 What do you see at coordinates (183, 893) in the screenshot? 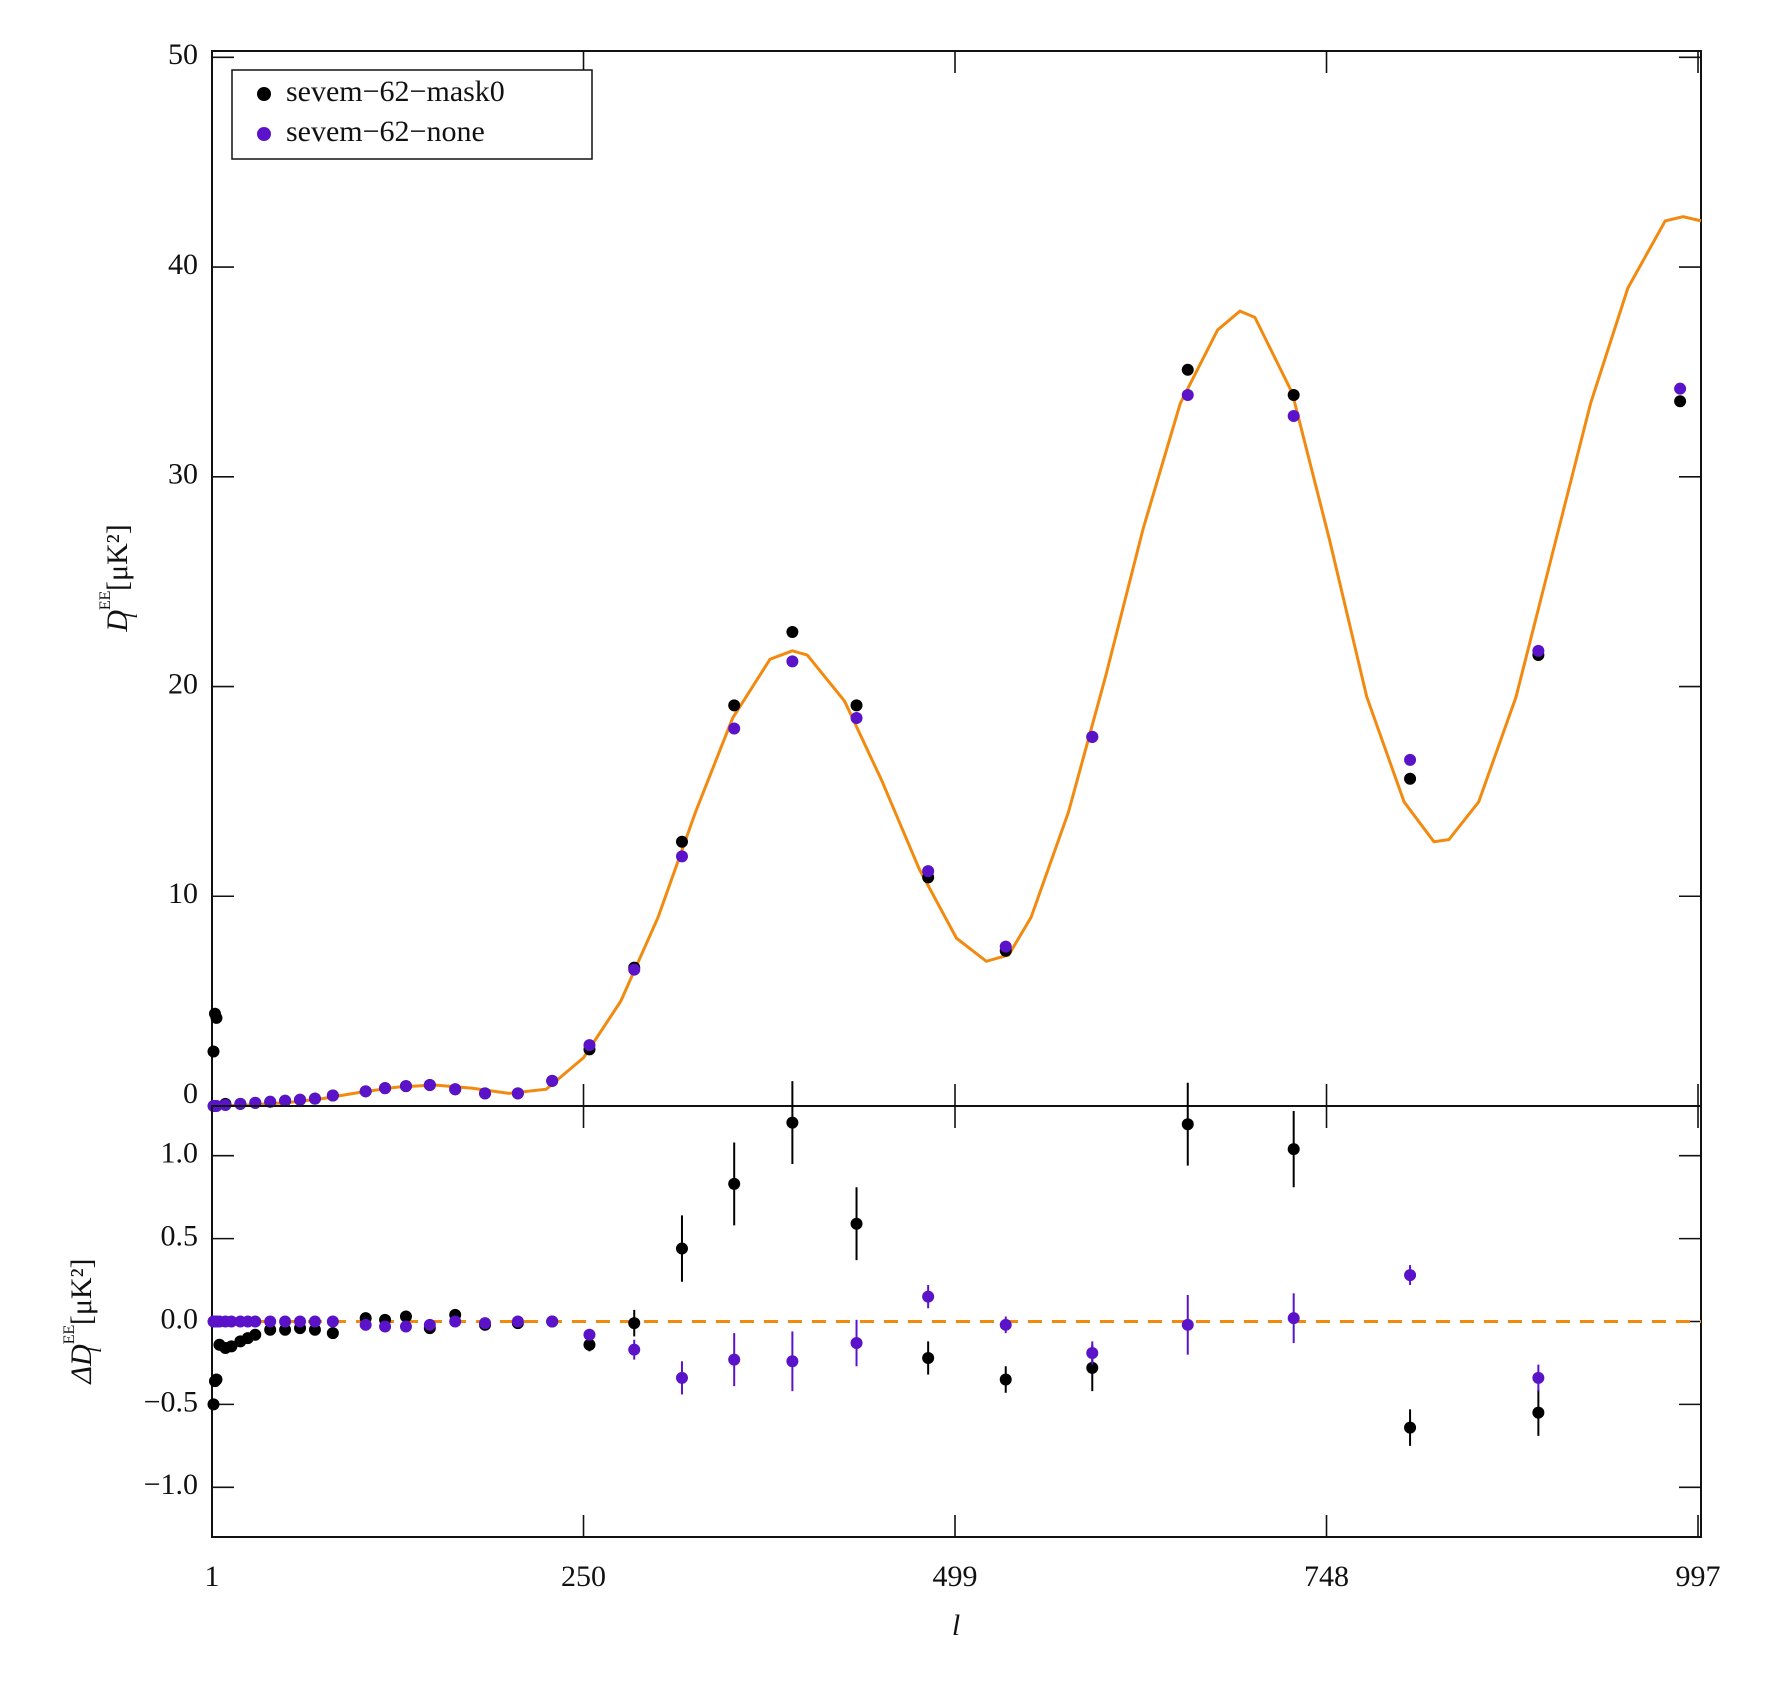
I see `y-tick-label: 10` at bounding box center [183, 893].